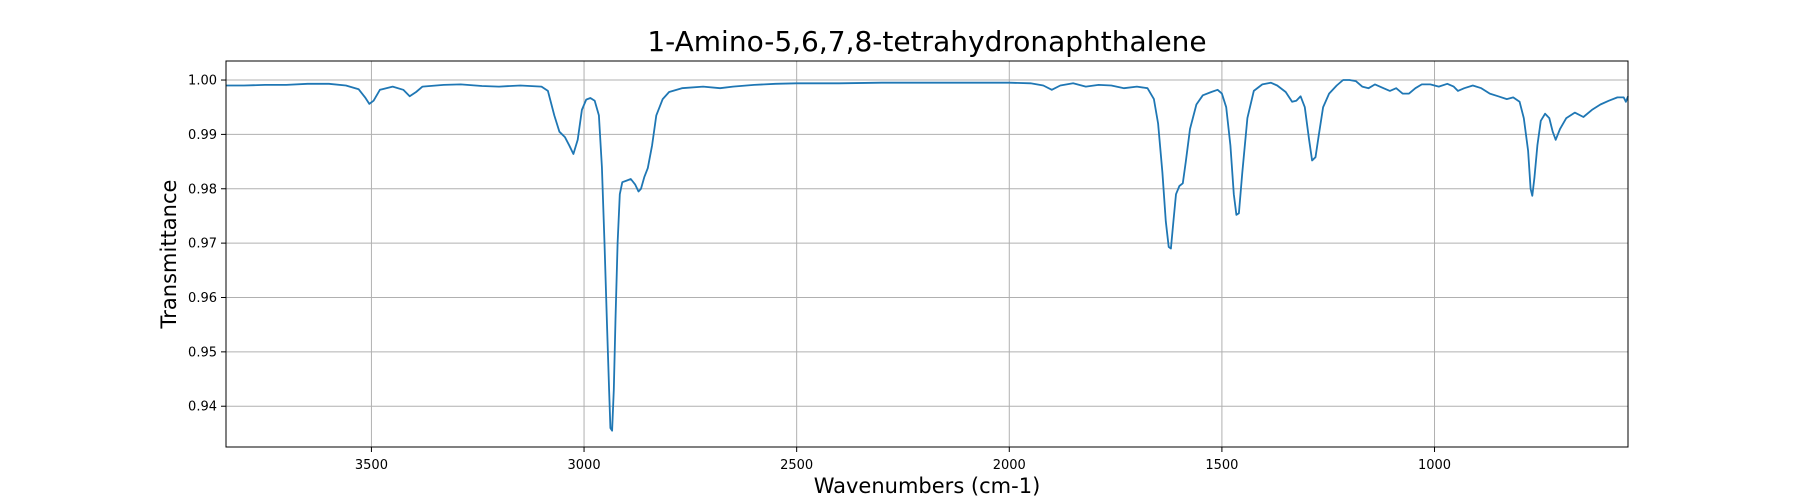  What do you see at coordinates (202, 352) in the screenshot?
I see `y-tick-label: 0.95` at bounding box center [202, 352].